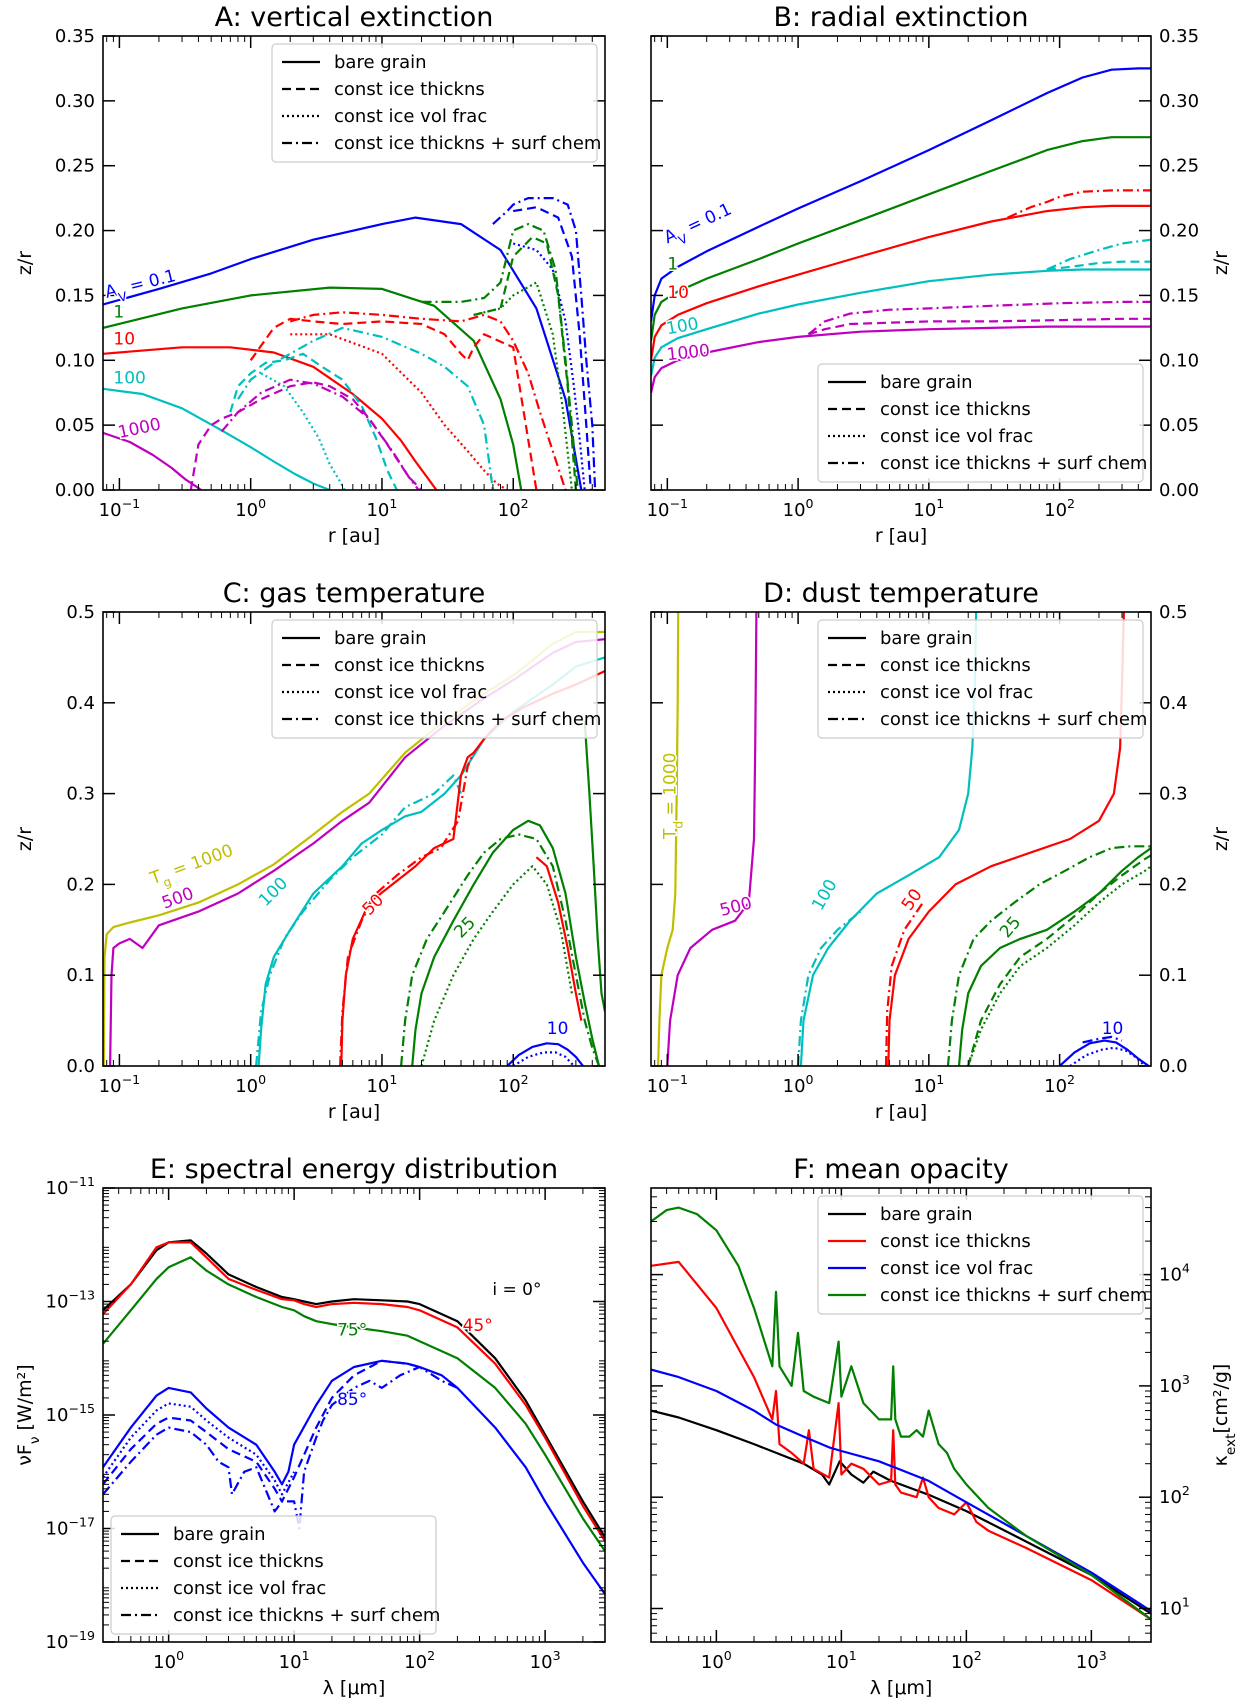 The height and width of the screenshot is (1700, 1240). Describe the element at coordinates (309, 263) in the screenshot. I see `y-axis: 0.00 0.05 0.10 0.15 0.20 0.25 0.30 0.35 z/r` at that location.